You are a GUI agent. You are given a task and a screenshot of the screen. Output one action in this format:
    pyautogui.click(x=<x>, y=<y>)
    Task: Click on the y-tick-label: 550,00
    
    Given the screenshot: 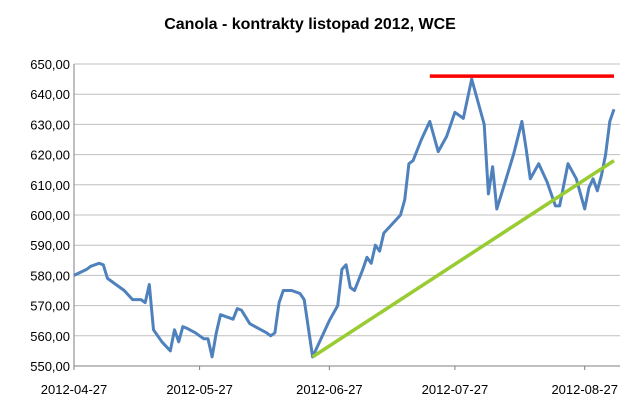 What is the action you would take?
    pyautogui.click(x=50, y=366)
    